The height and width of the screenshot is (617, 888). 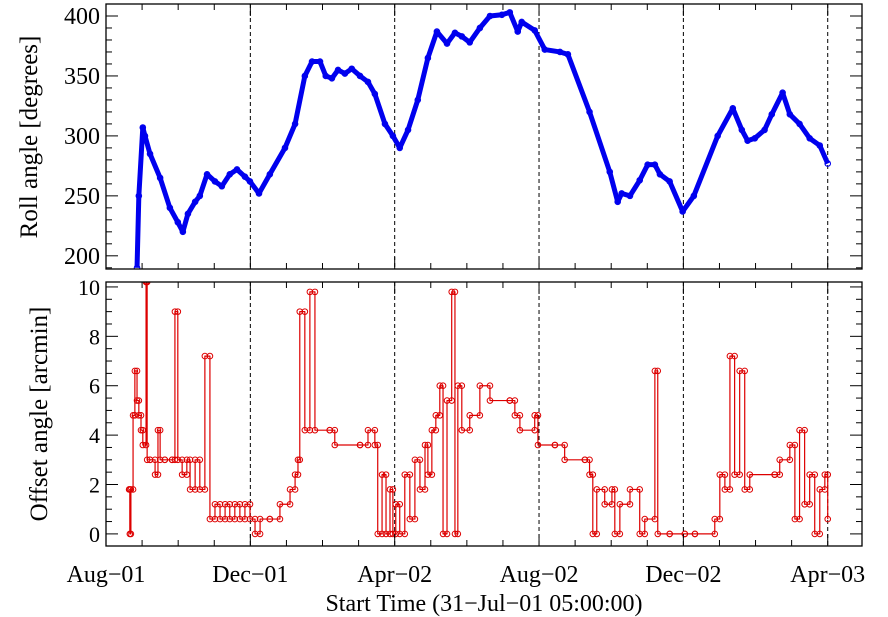 I want to click on y-tick-label: 4, so click(x=94, y=435).